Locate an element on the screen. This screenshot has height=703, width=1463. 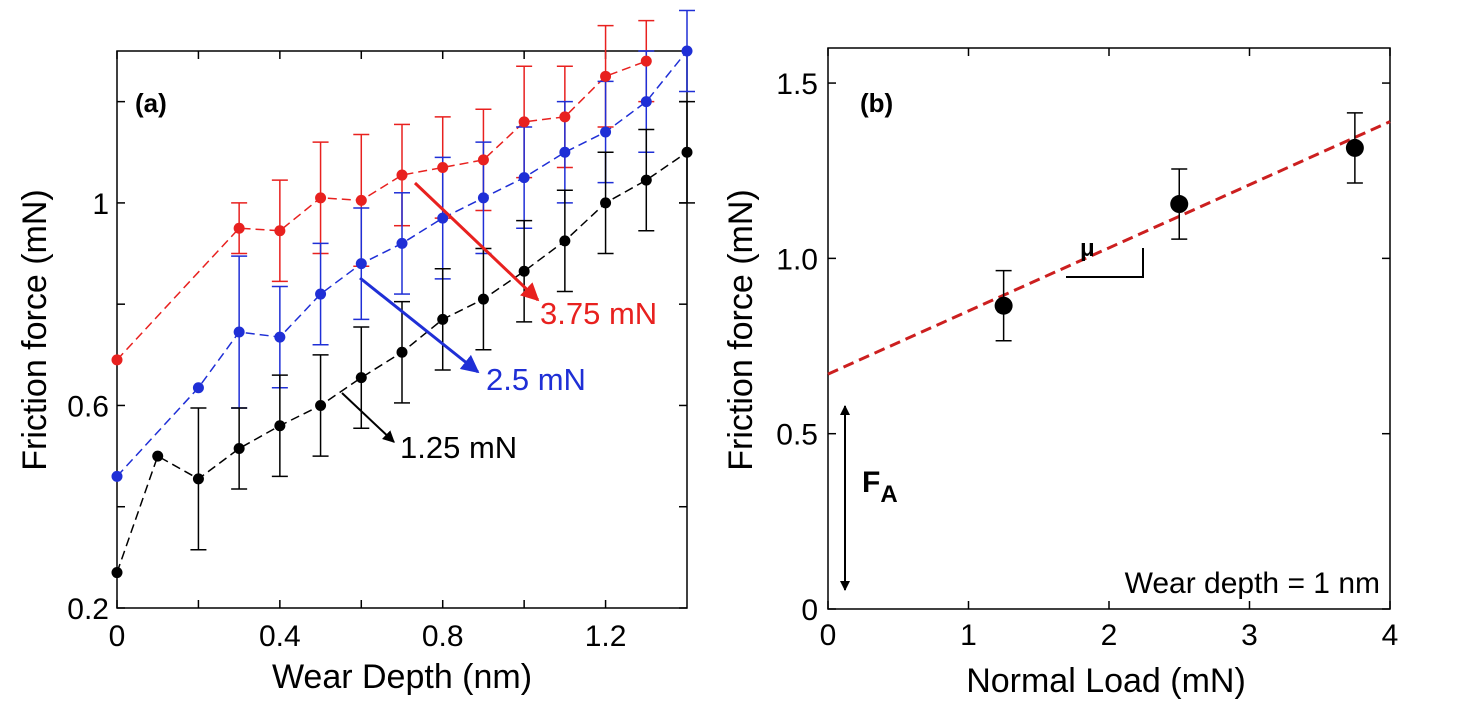
x-tick-label: 1.2 is located at coordinates (606, 636).